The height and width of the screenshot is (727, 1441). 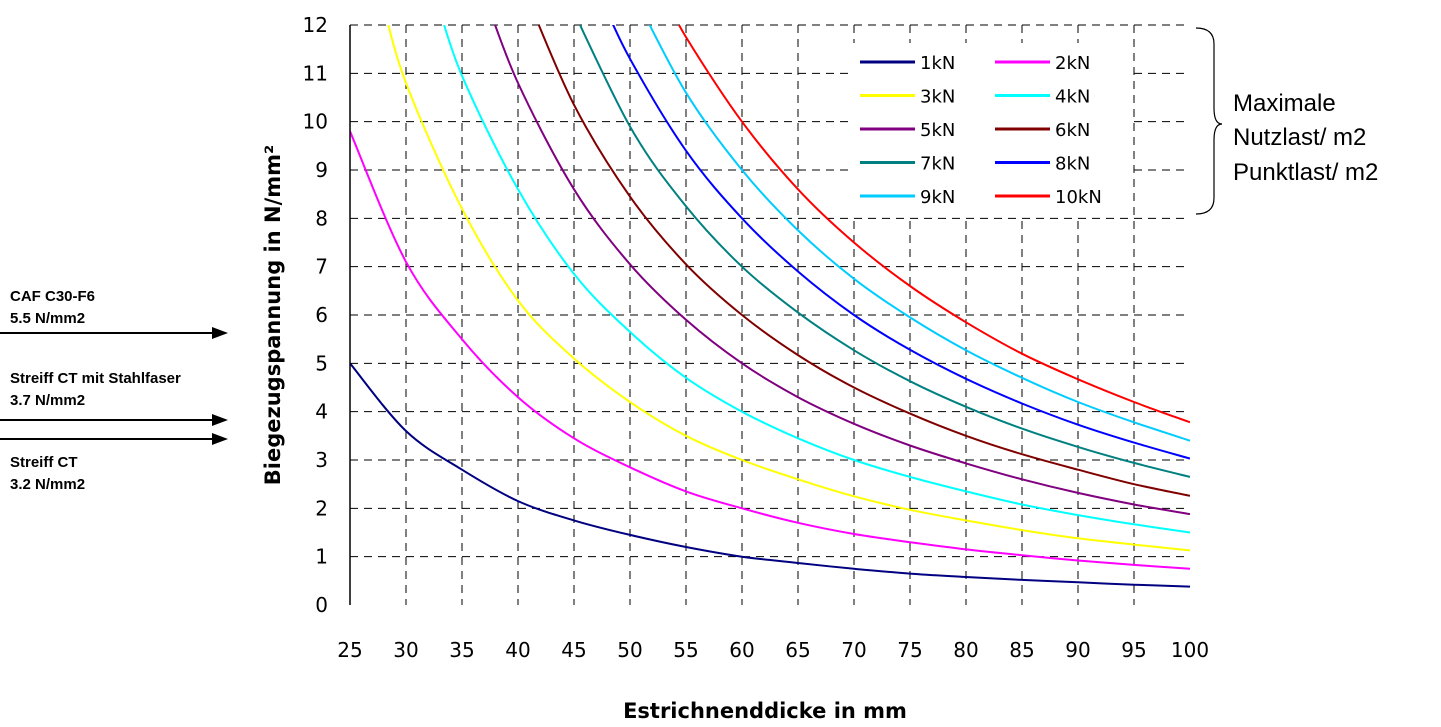 I want to click on legend-label: 3kN, so click(x=937, y=97).